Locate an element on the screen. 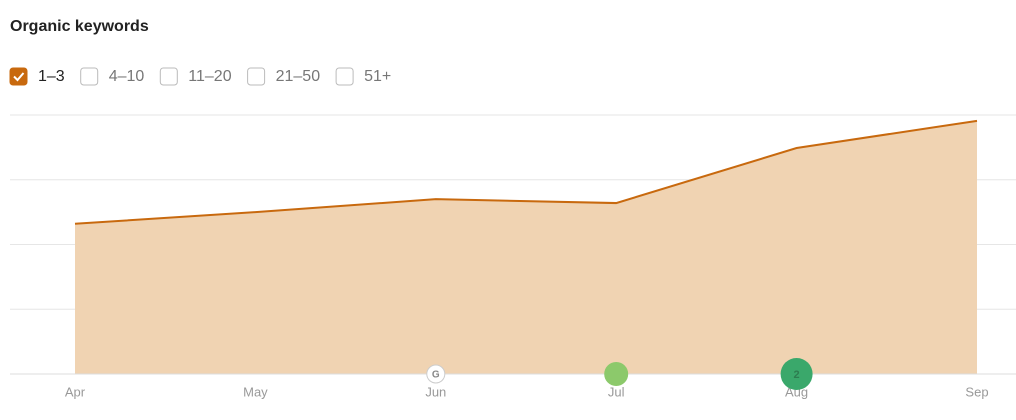  filter-checkbox: 11–20 is located at coordinates (195, 76).